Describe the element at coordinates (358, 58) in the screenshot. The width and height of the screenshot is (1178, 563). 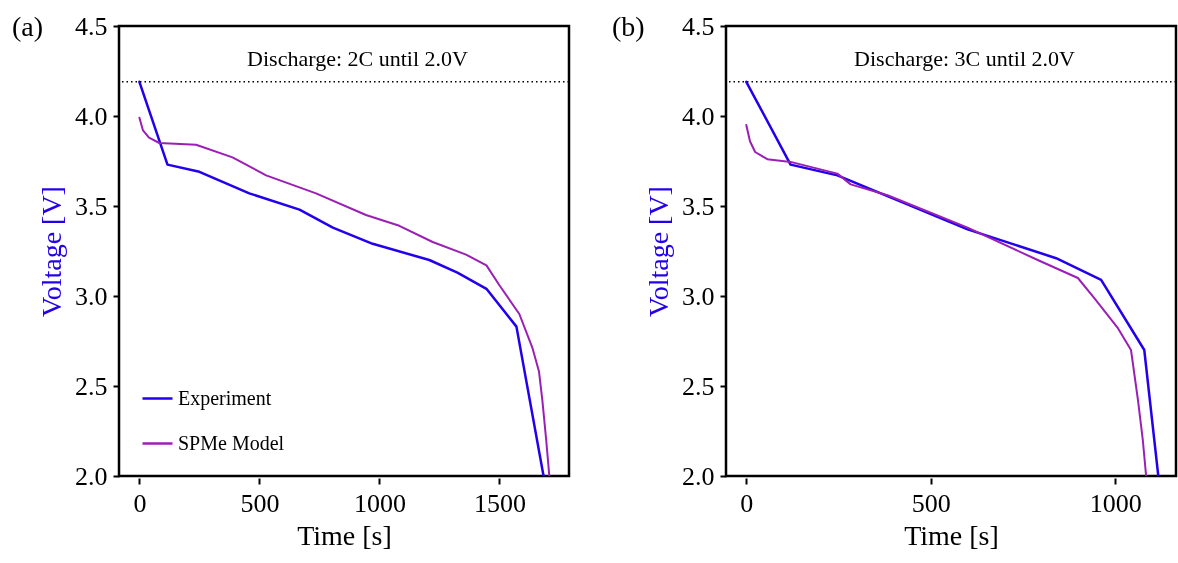
I see `annotation: Discharge: 2C until 2.0V` at that location.